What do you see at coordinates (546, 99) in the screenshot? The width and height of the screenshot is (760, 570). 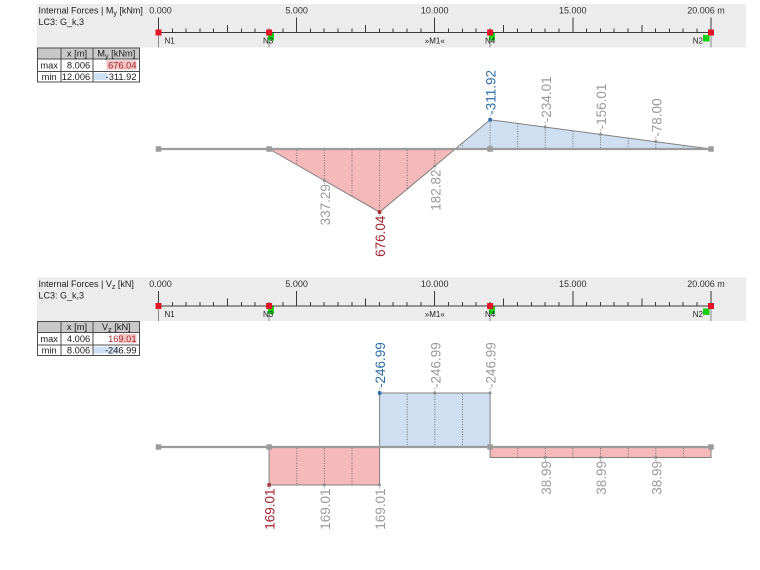 I see `svg-text: -234.01` at bounding box center [546, 99].